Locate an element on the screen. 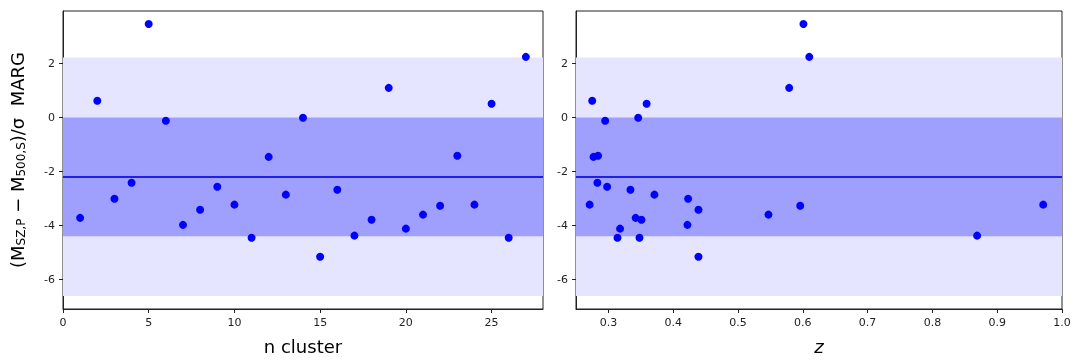  y-axis-title: (MSZ,P − M500,S)/σ MARG is located at coordinates (17, 160).